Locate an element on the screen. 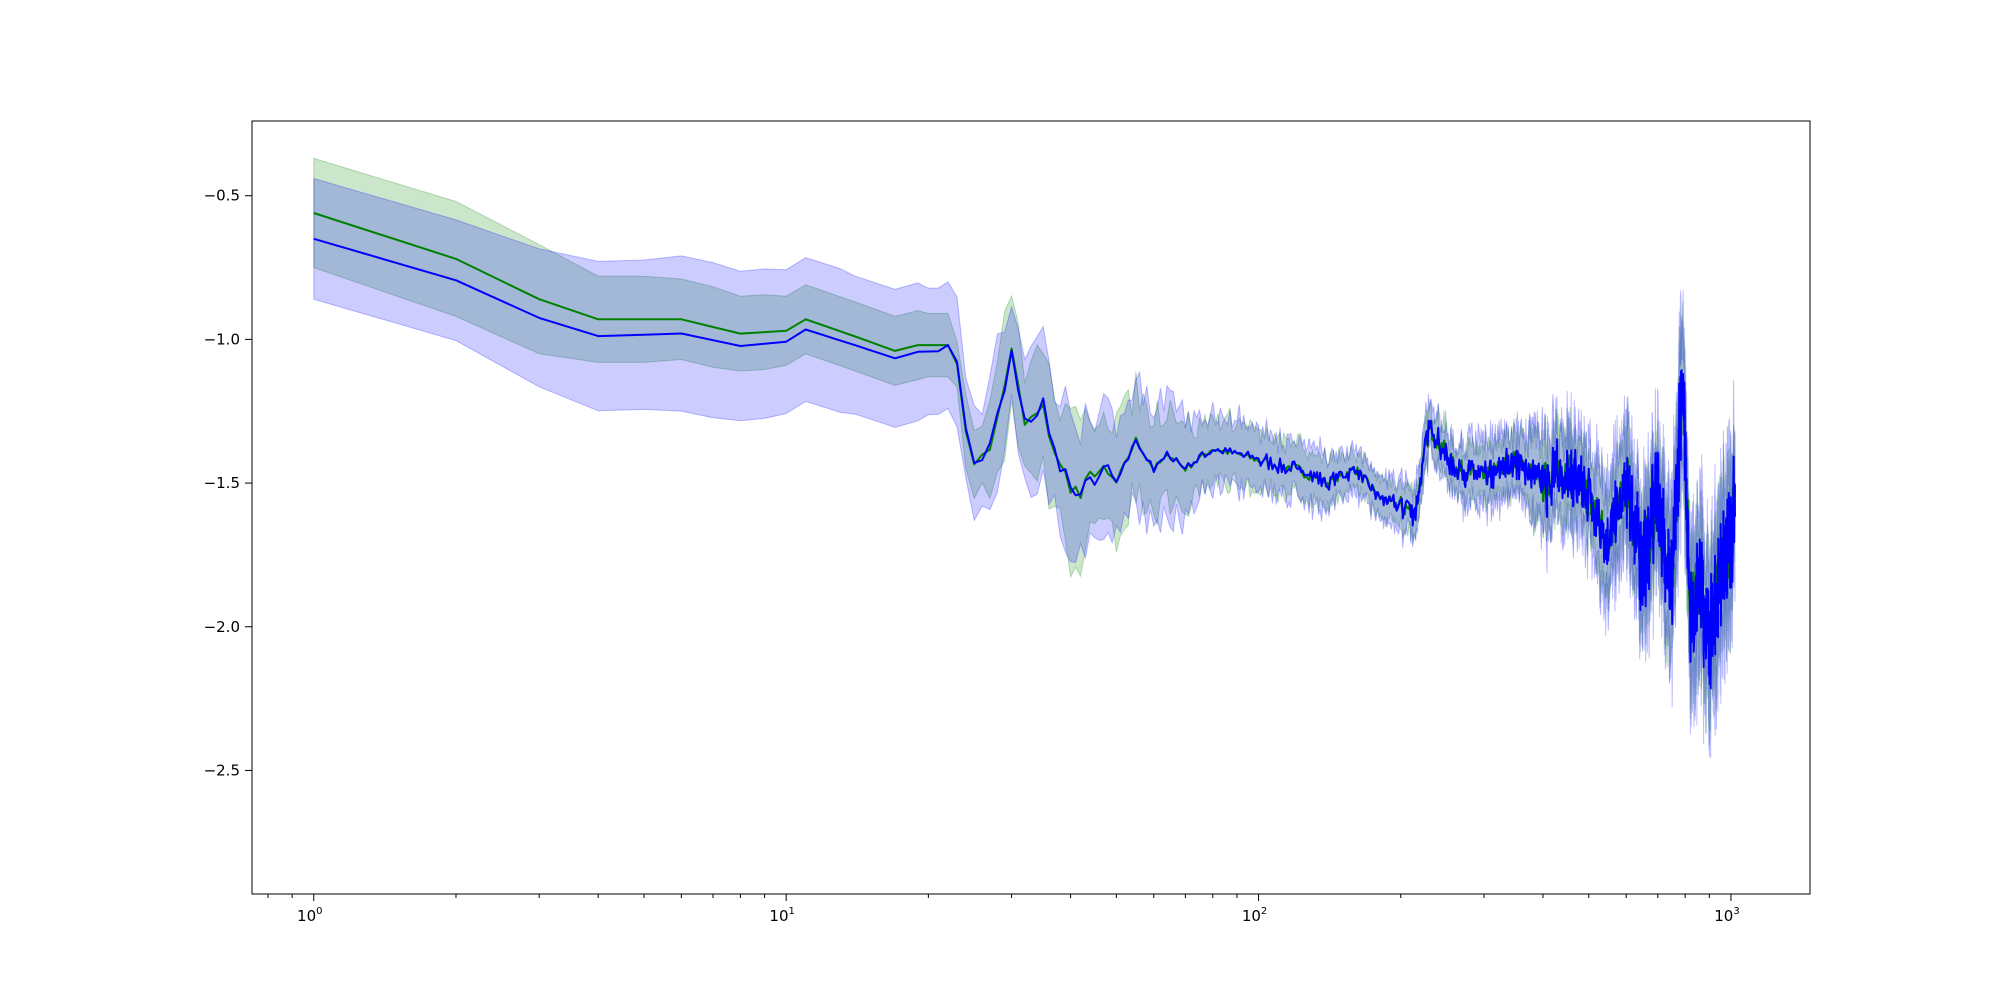 This screenshot has width=2000, height=1000. y-axis-ticks: −0.5 −1.0 −1.5 −2.0 −2.5 is located at coordinates (228, 483).